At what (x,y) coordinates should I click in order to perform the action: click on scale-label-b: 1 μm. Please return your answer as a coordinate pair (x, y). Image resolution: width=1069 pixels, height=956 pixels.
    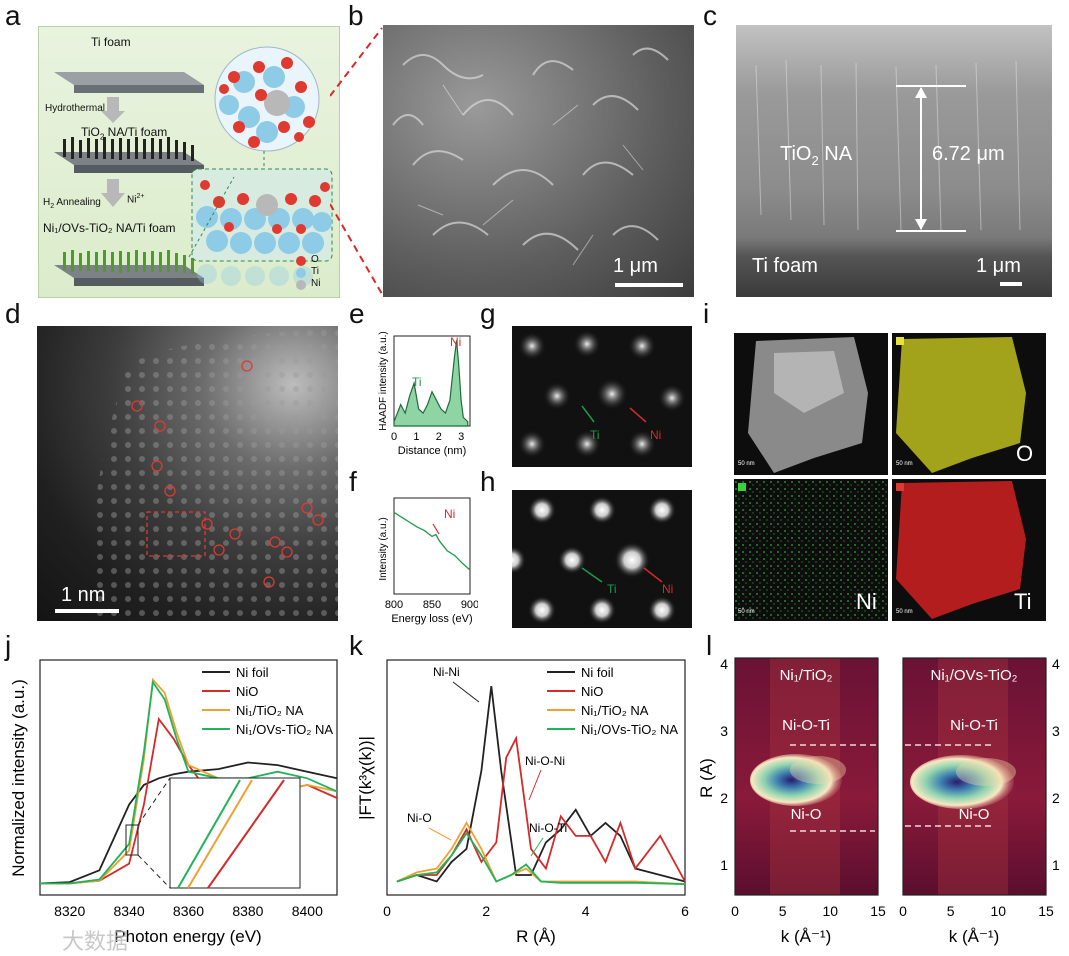
    Looking at the image, I should click on (635, 266).